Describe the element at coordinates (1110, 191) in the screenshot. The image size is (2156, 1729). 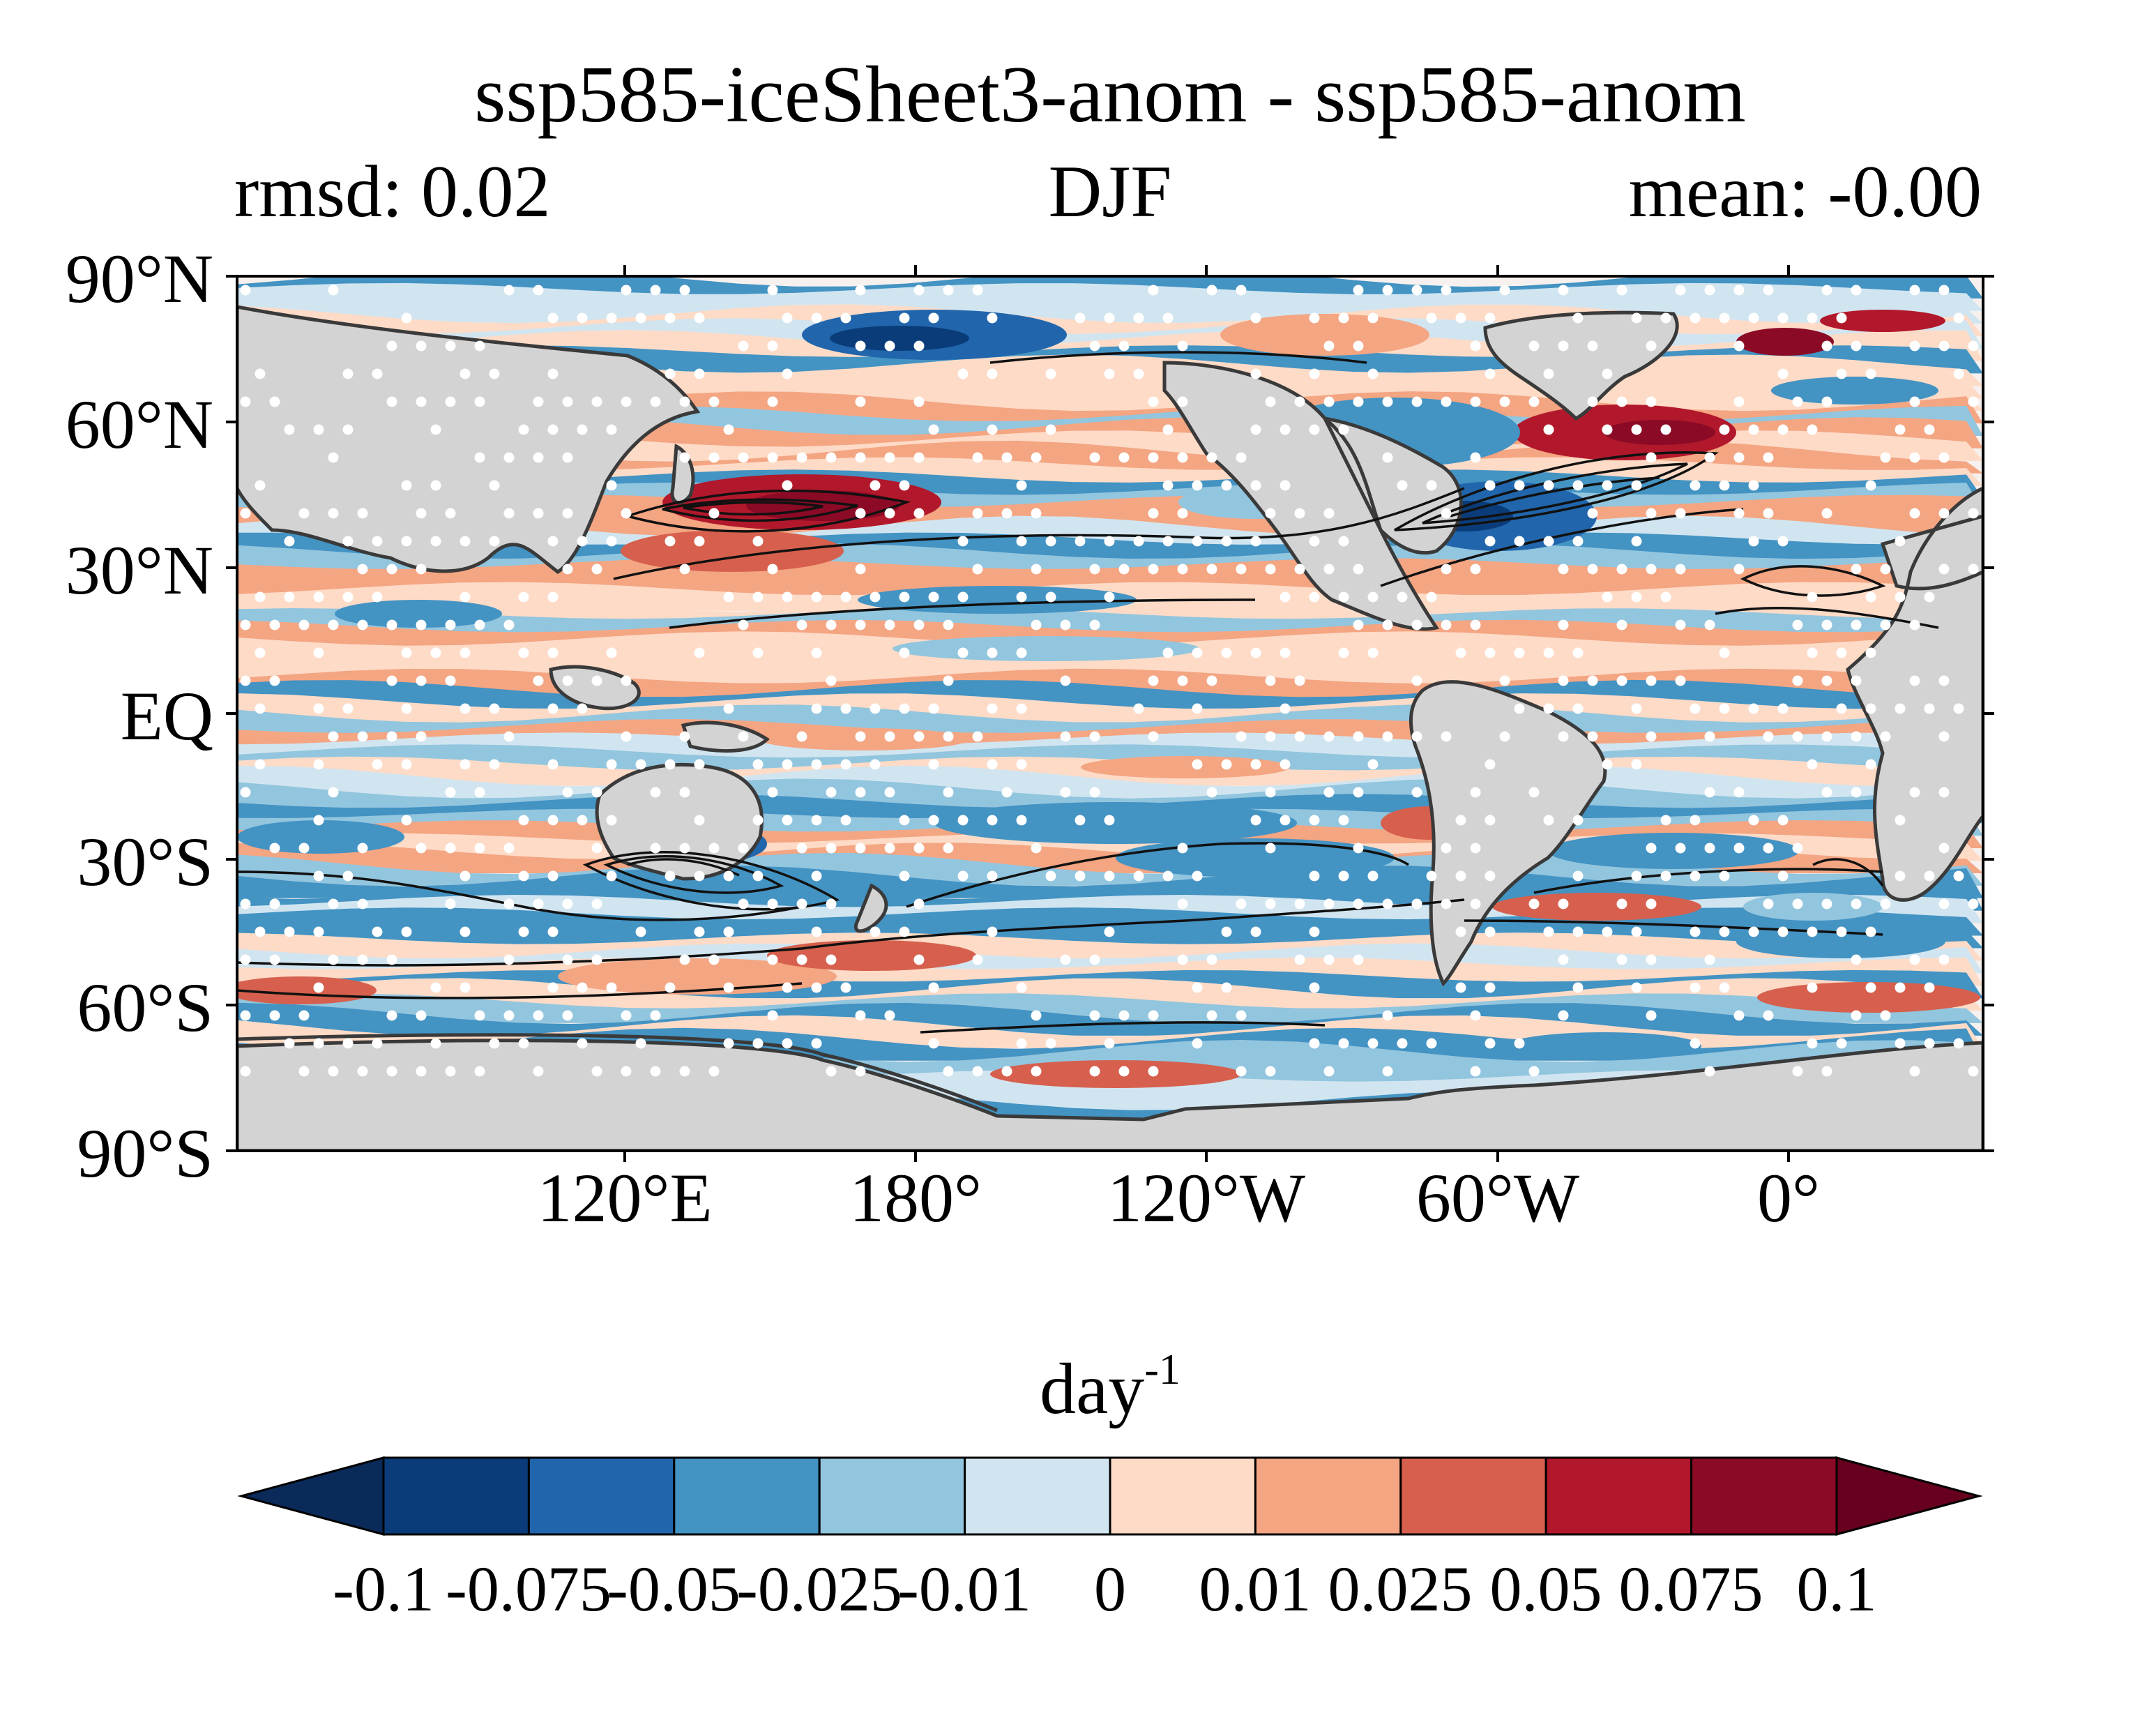
I see `season-label: DJF` at that location.